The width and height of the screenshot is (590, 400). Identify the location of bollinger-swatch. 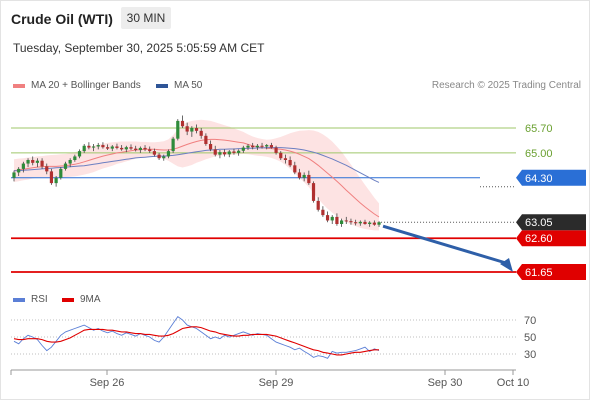
(19, 85).